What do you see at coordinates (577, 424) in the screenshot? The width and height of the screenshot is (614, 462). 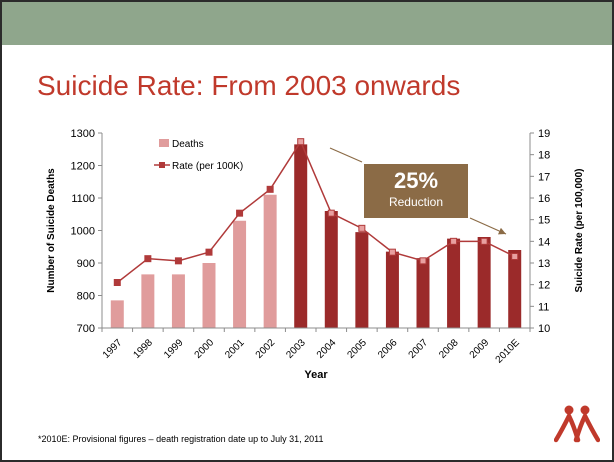 I see `logo-icon` at bounding box center [577, 424].